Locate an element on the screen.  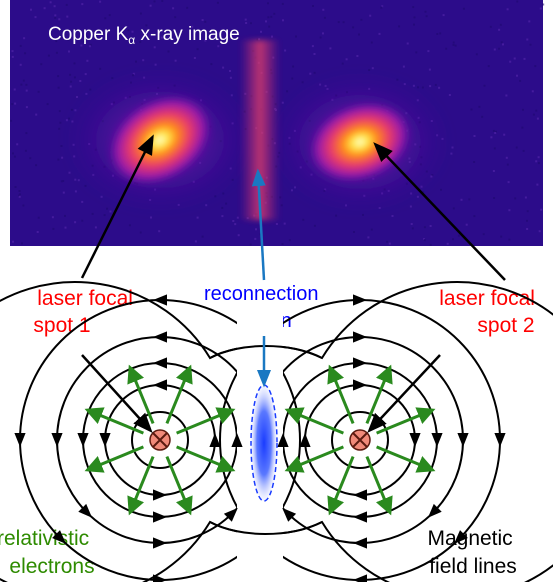
field-lines-label: Magnetic field lines is located at coordinates (472, 552).